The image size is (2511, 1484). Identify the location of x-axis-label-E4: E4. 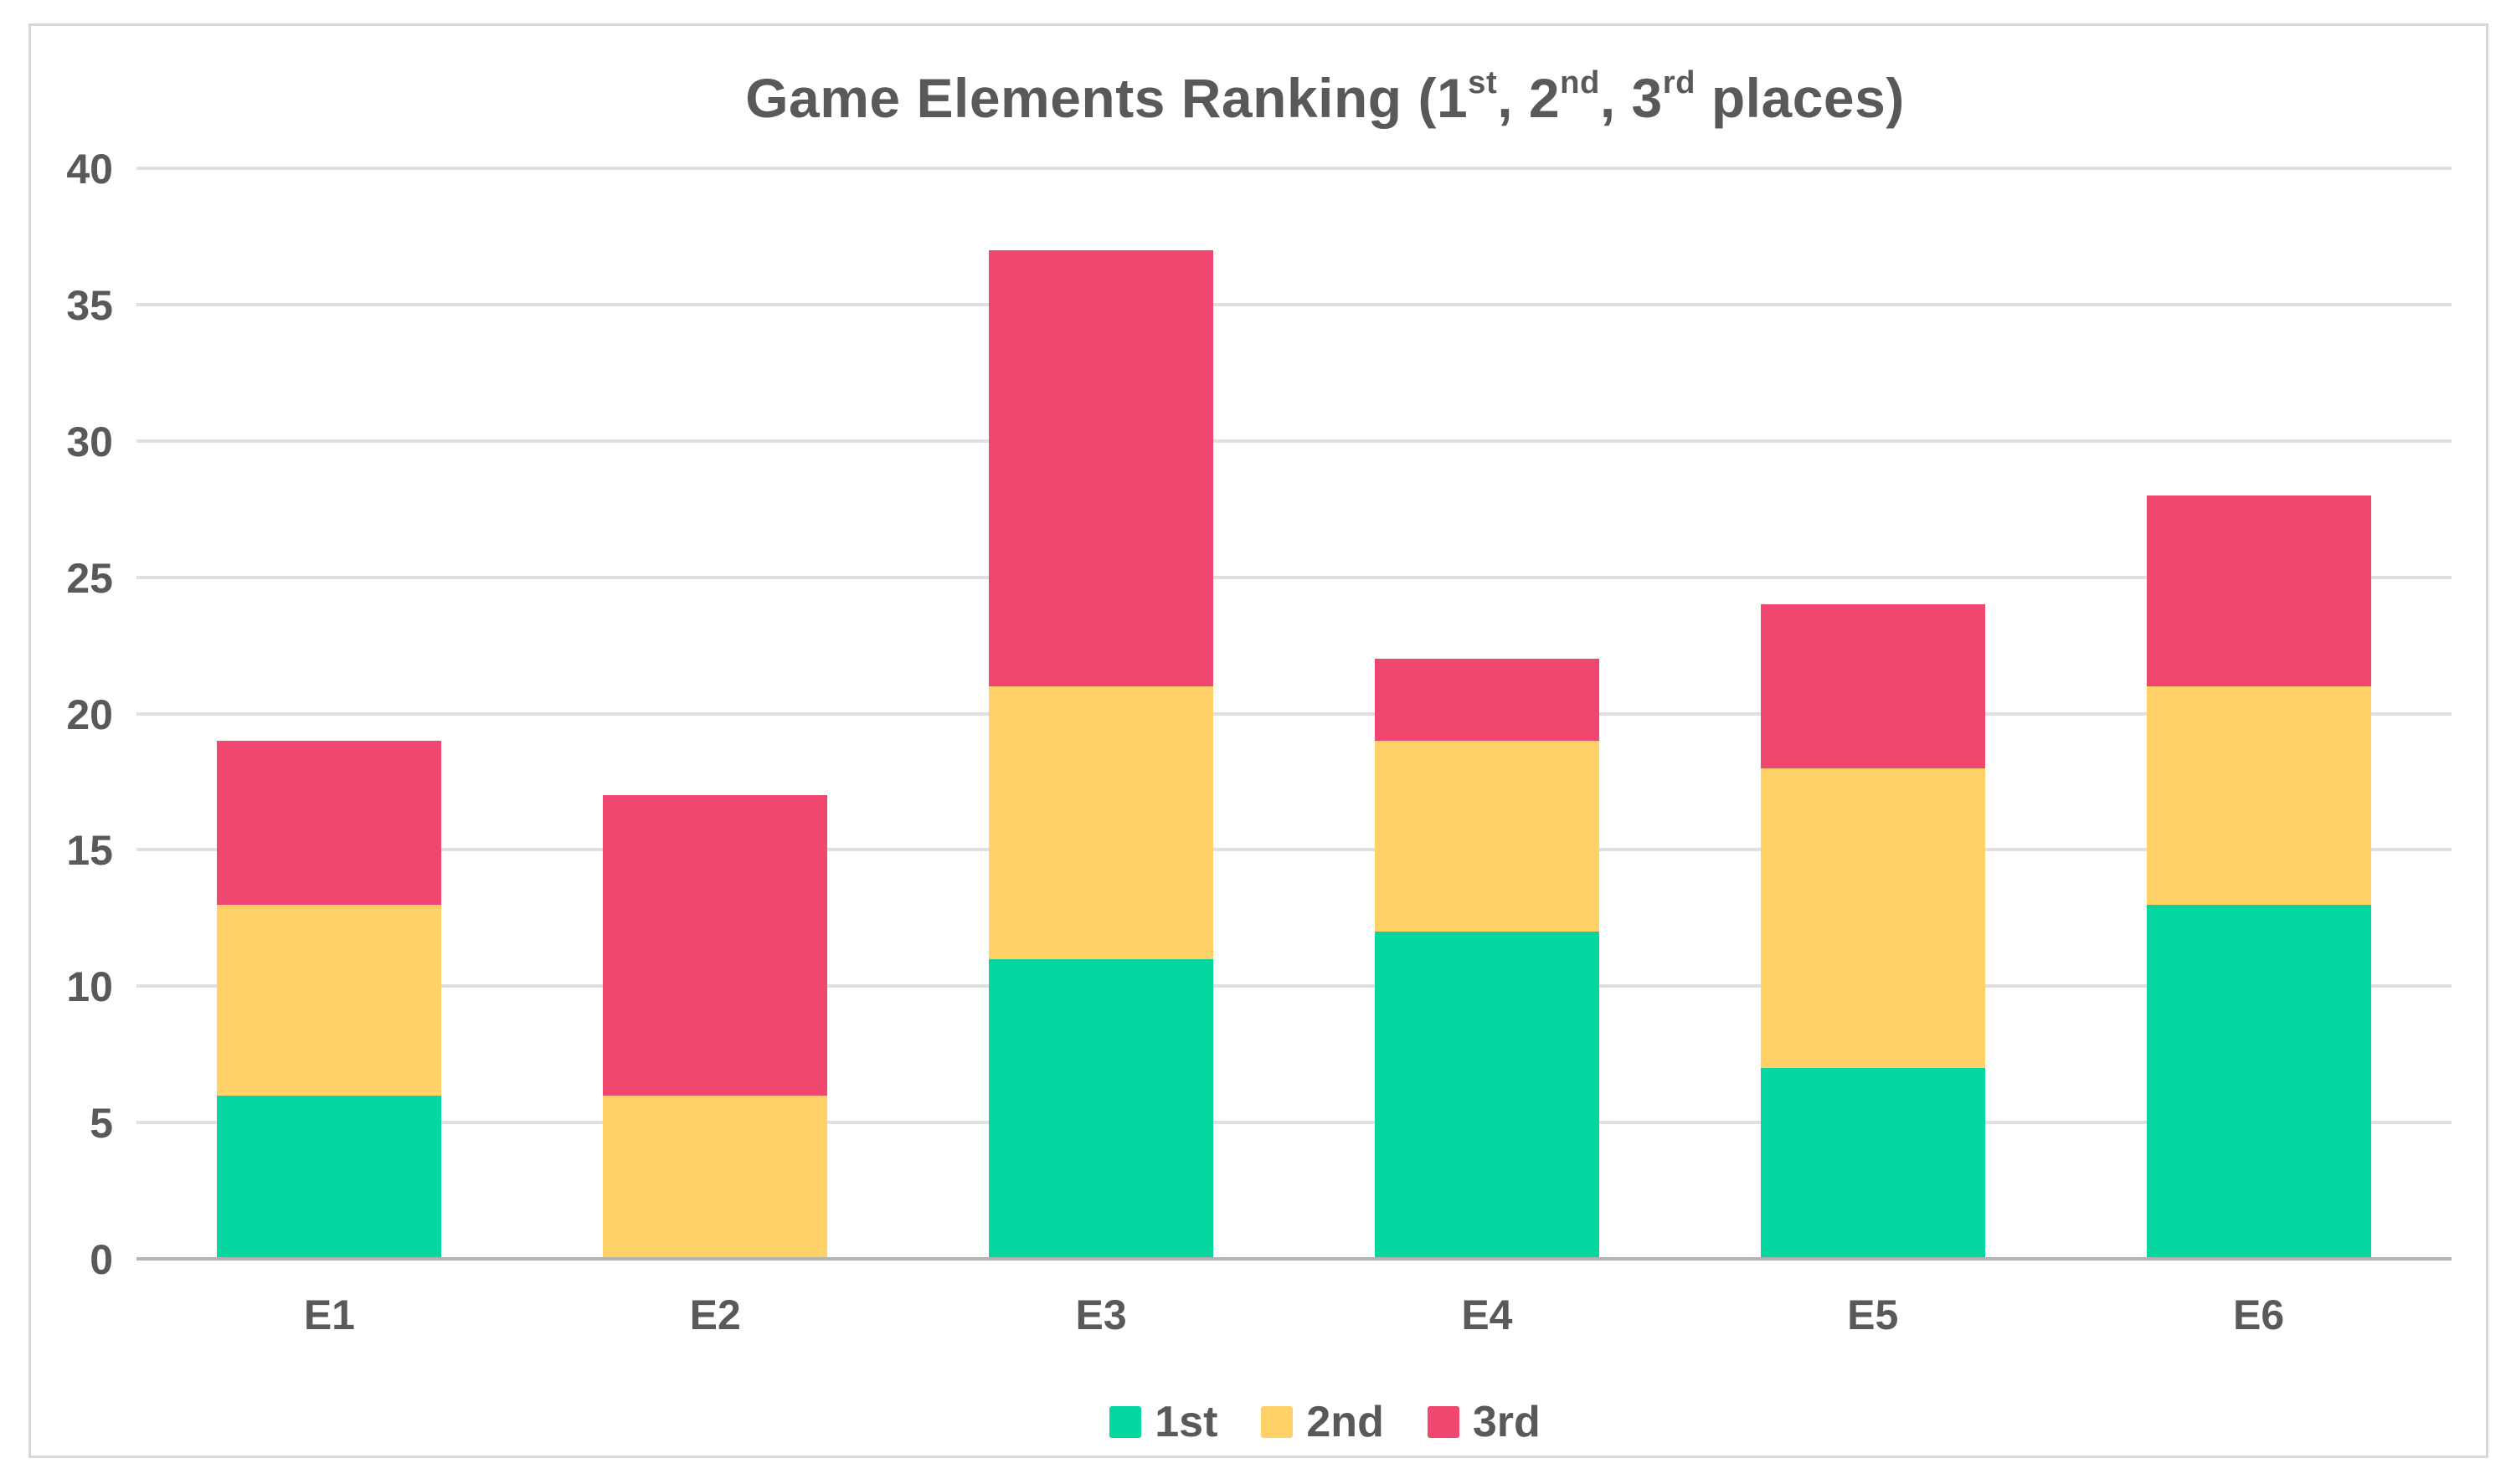
(1487, 1315).